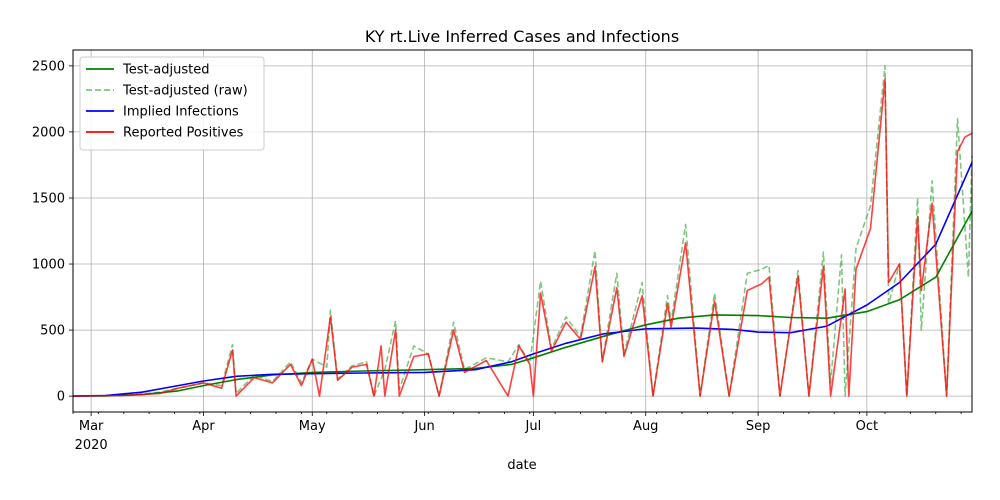 This screenshot has width=1000, height=500. Describe the element at coordinates (521, 465) in the screenshot. I see `x-axis-label: date` at that location.